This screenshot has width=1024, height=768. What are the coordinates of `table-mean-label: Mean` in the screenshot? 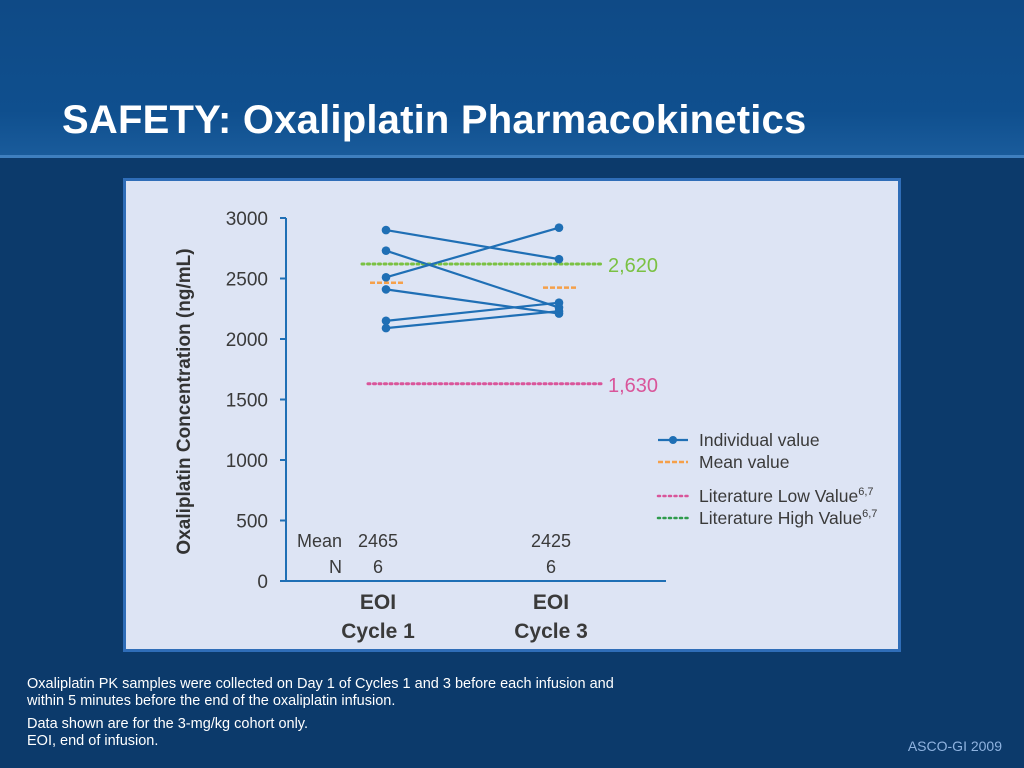 It's located at (319, 541).